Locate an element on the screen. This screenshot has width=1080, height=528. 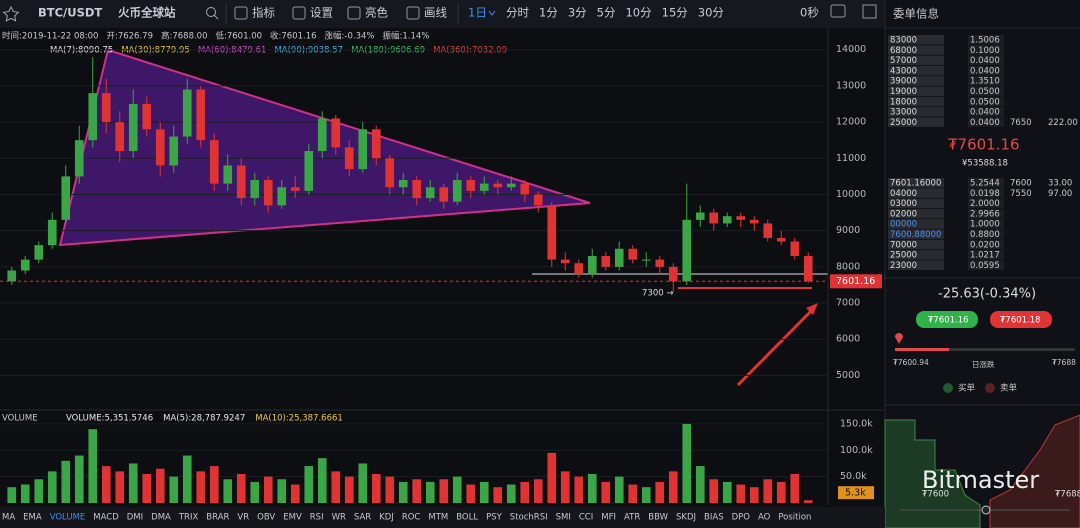
order-amount: 0.1000 is located at coordinates (985, 51).